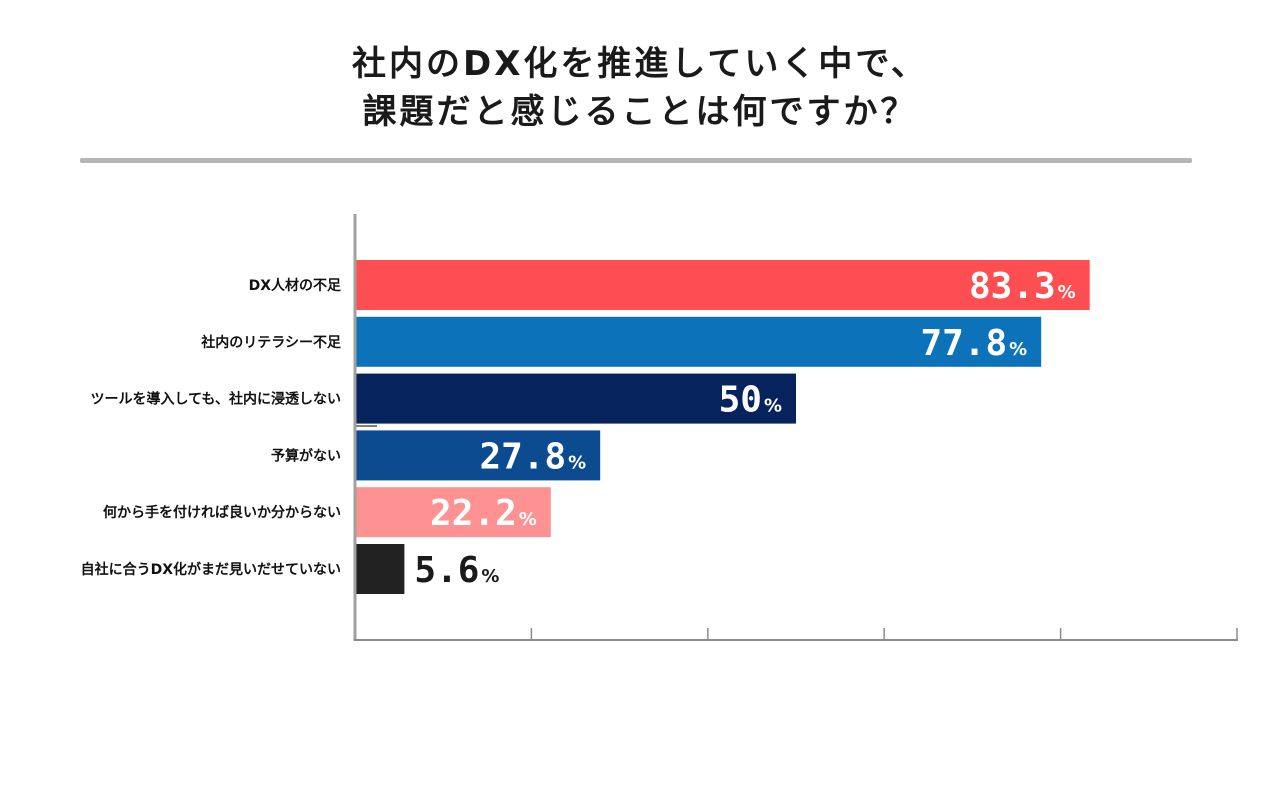 This screenshot has width=1280, height=800. Describe the element at coordinates (306, 455) in the screenshot. I see `category-label: 予算がない` at that location.